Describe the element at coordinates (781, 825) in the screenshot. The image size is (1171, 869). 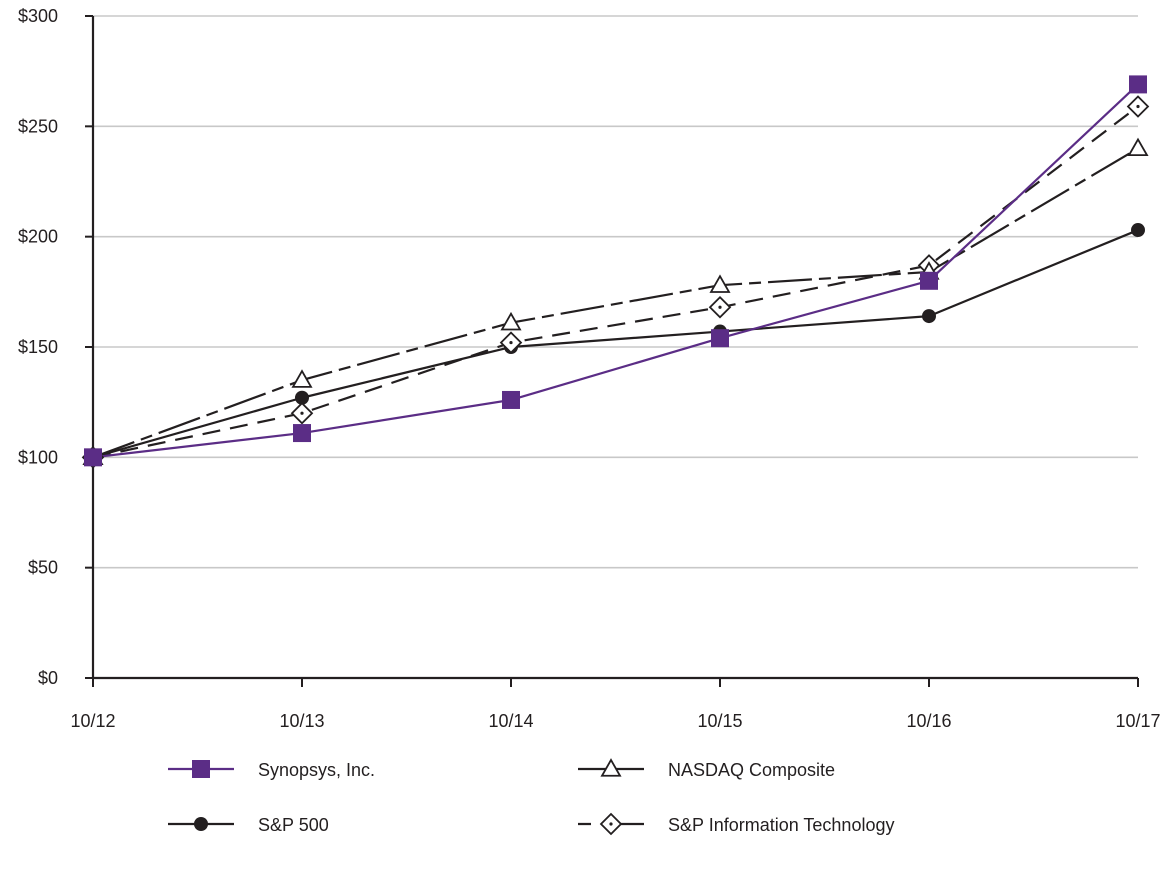
I see `legend-label: S&P Information Technology` at that location.